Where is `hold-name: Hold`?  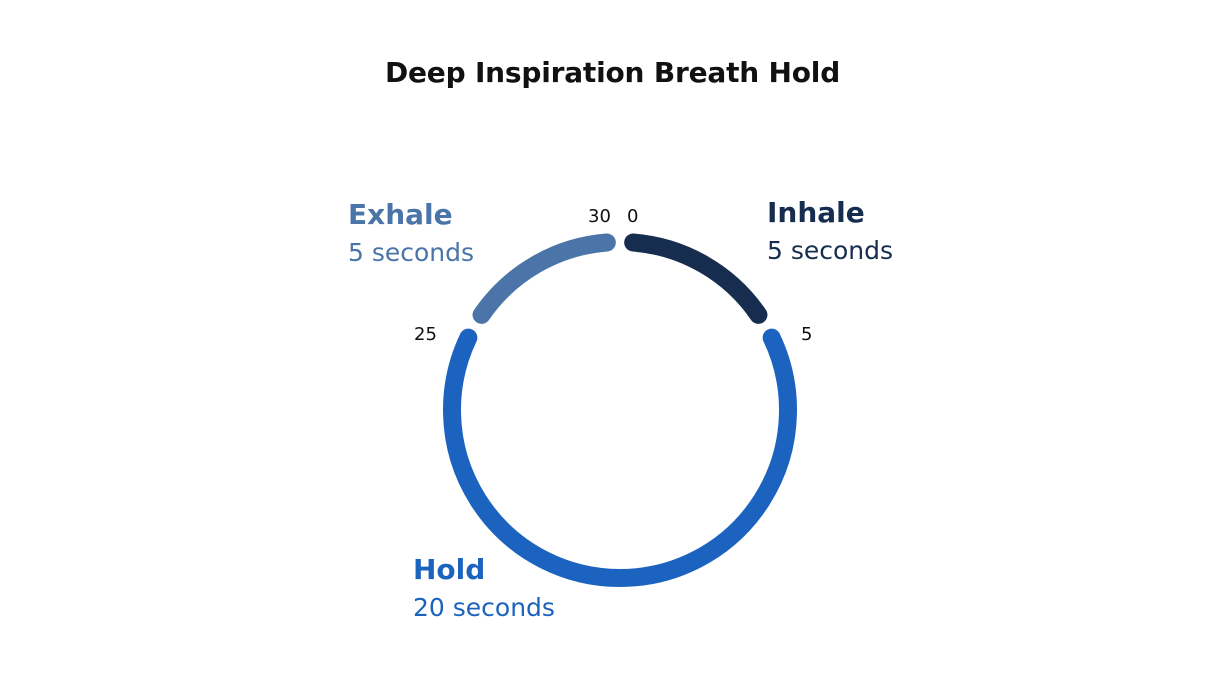 hold-name: Hold is located at coordinates (449, 569).